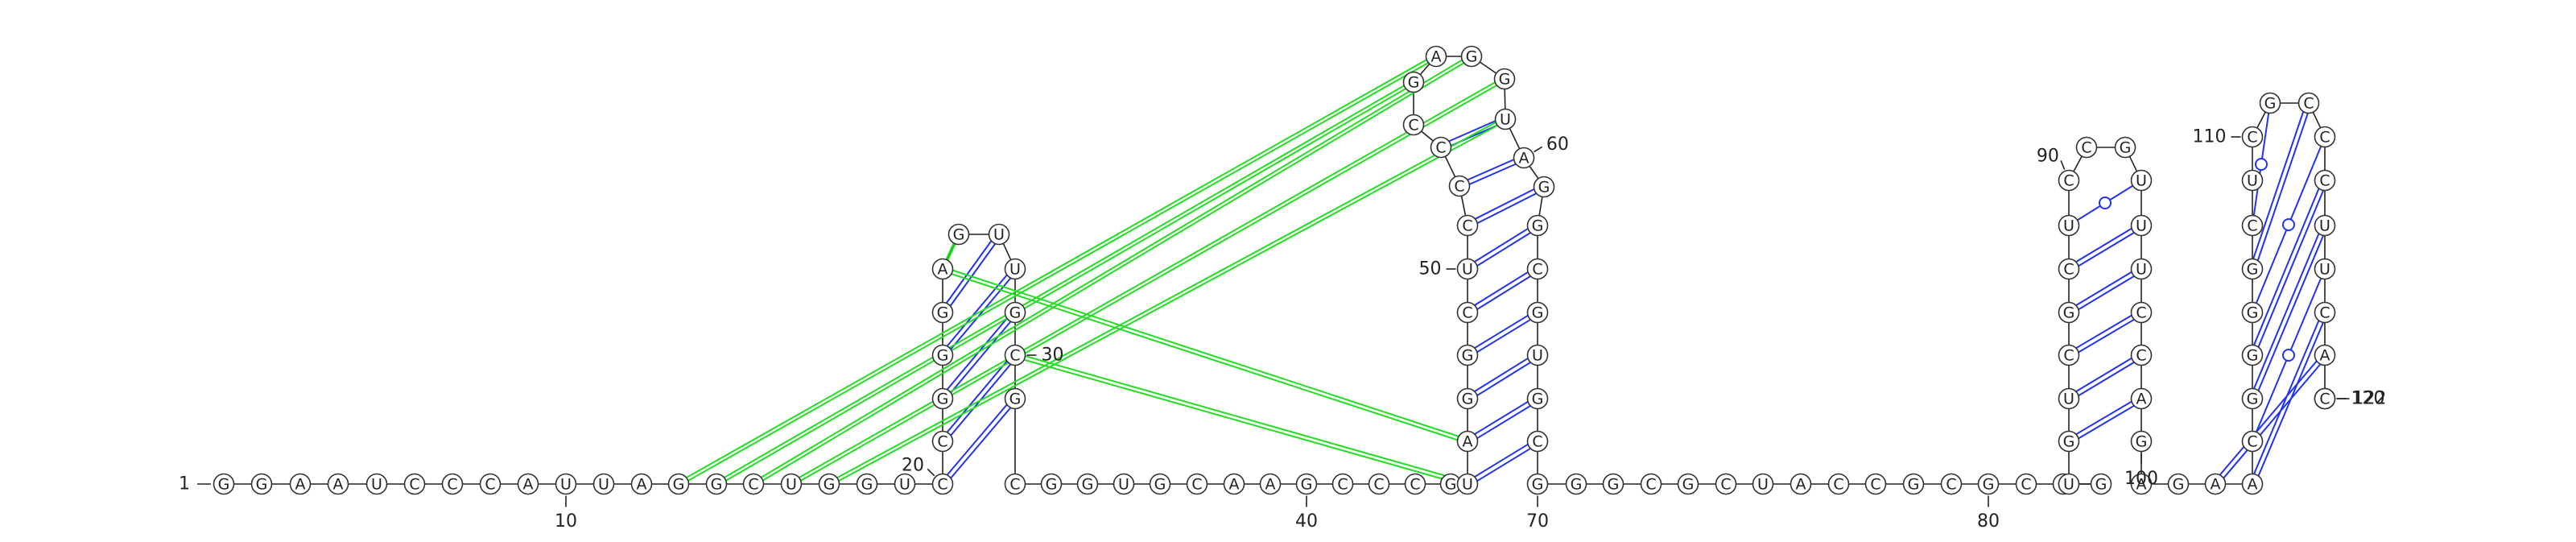 The width and height of the screenshot is (2576, 542). I want to click on position-number-label: 120, so click(2368, 399).